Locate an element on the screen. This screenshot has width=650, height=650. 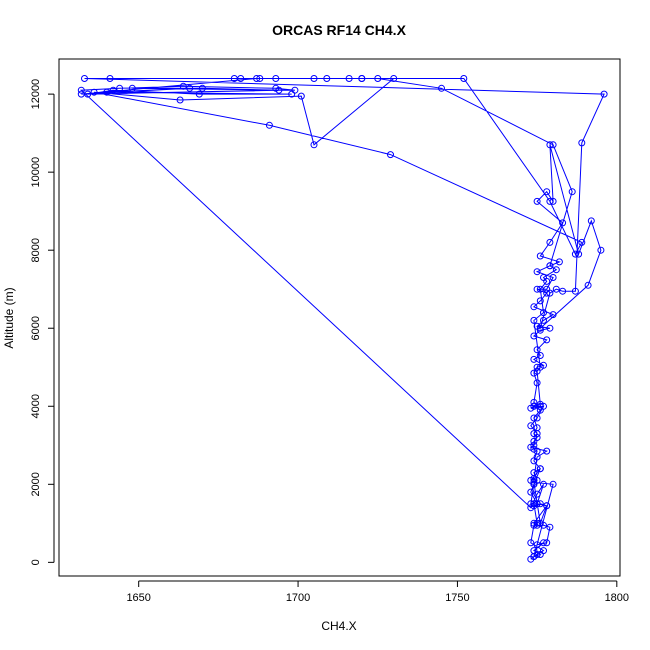
y-tick-label: 4000 is located at coordinates (36, 406).